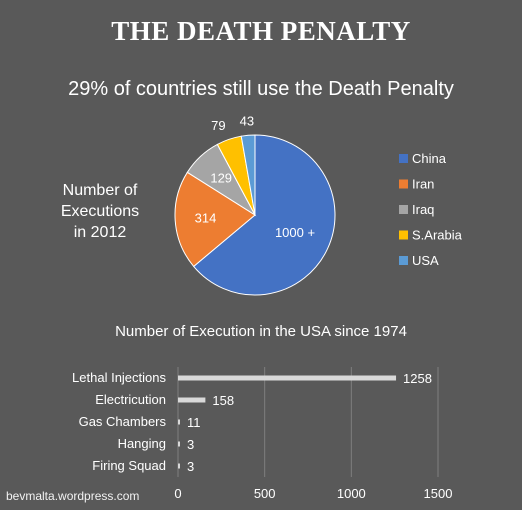 The width and height of the screenshot is (522, 510). Describe the element at coordinates (423, 209) in the screenshot. I see `legend-label: Iraq` at that location.